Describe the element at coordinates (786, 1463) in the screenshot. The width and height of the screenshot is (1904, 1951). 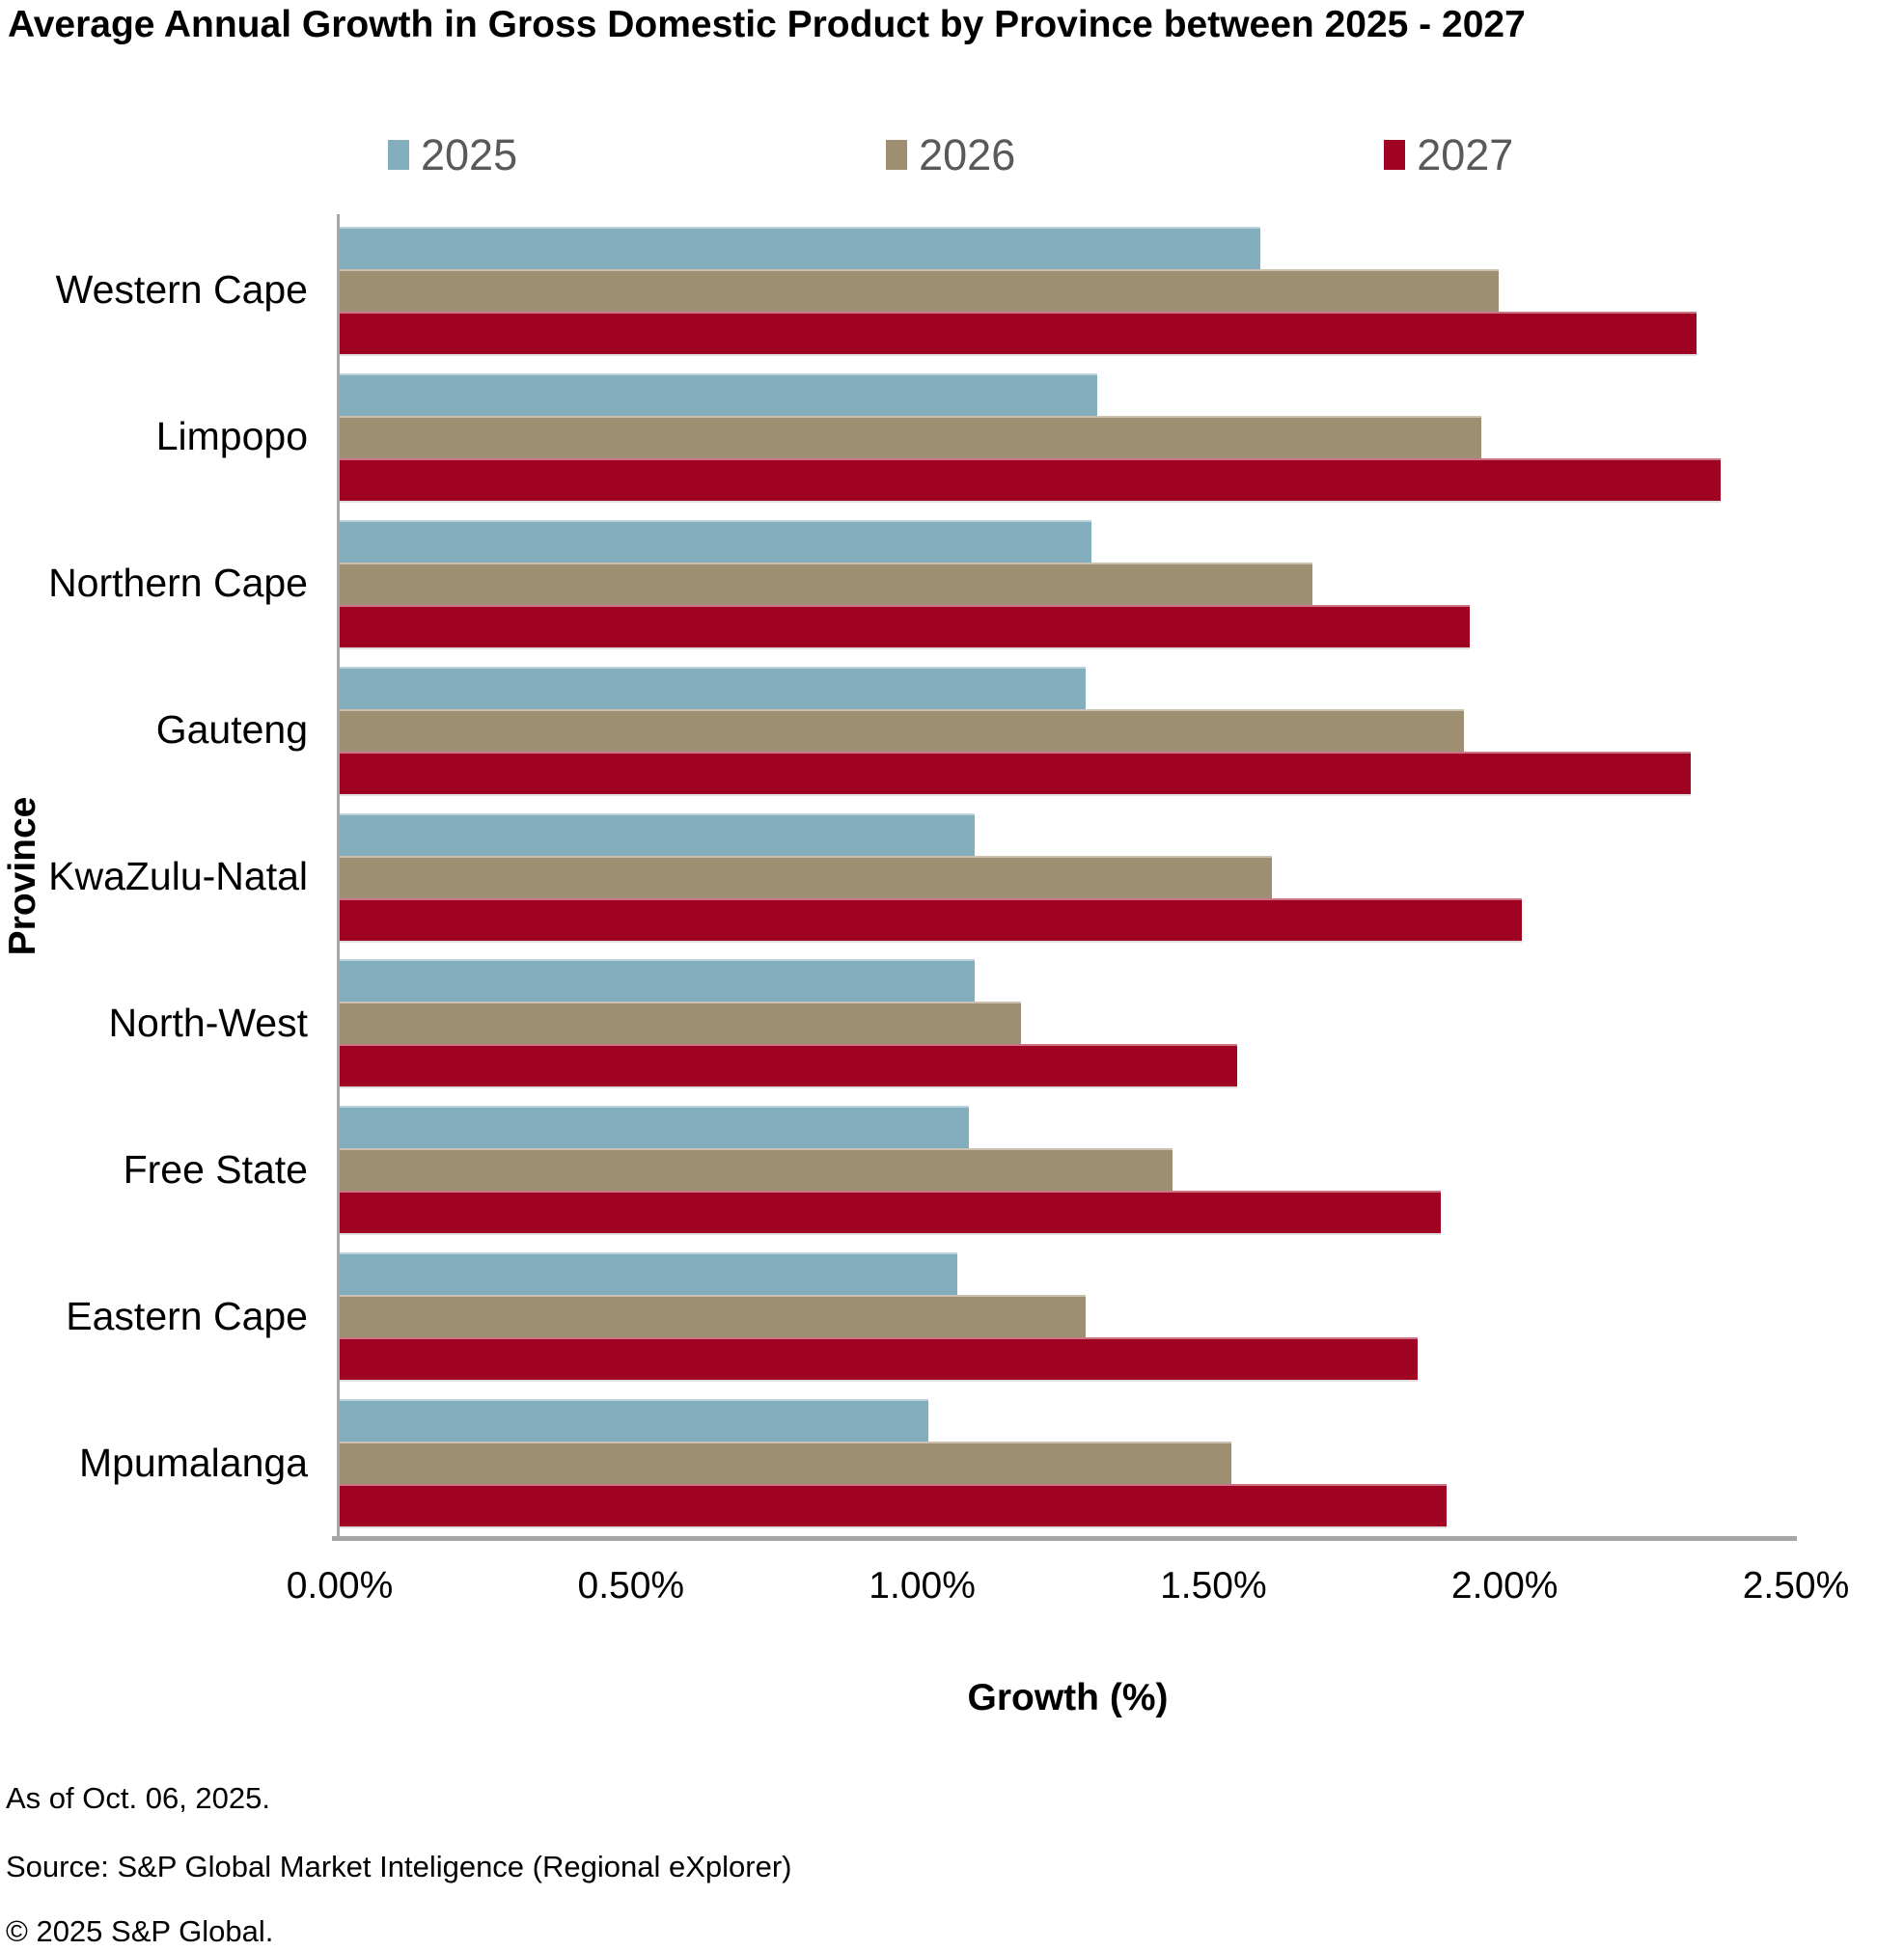
I see `bar-2026-mpumalanga` at that location.